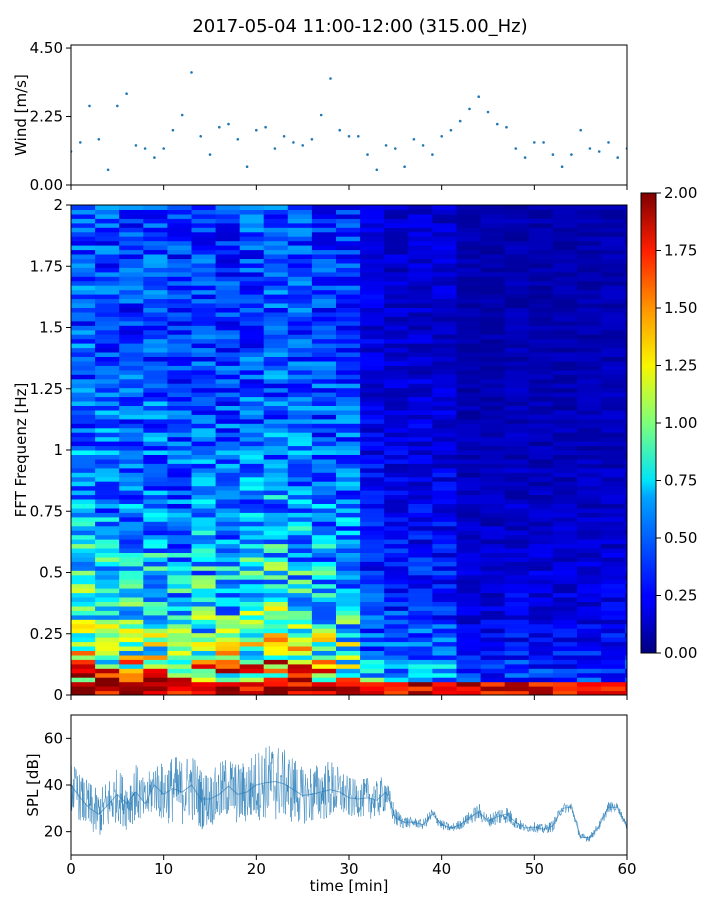  Describe the element at coordinates (680, 538) in the screenshot. I see `colorbar-tick-label: 0.50` at that location.